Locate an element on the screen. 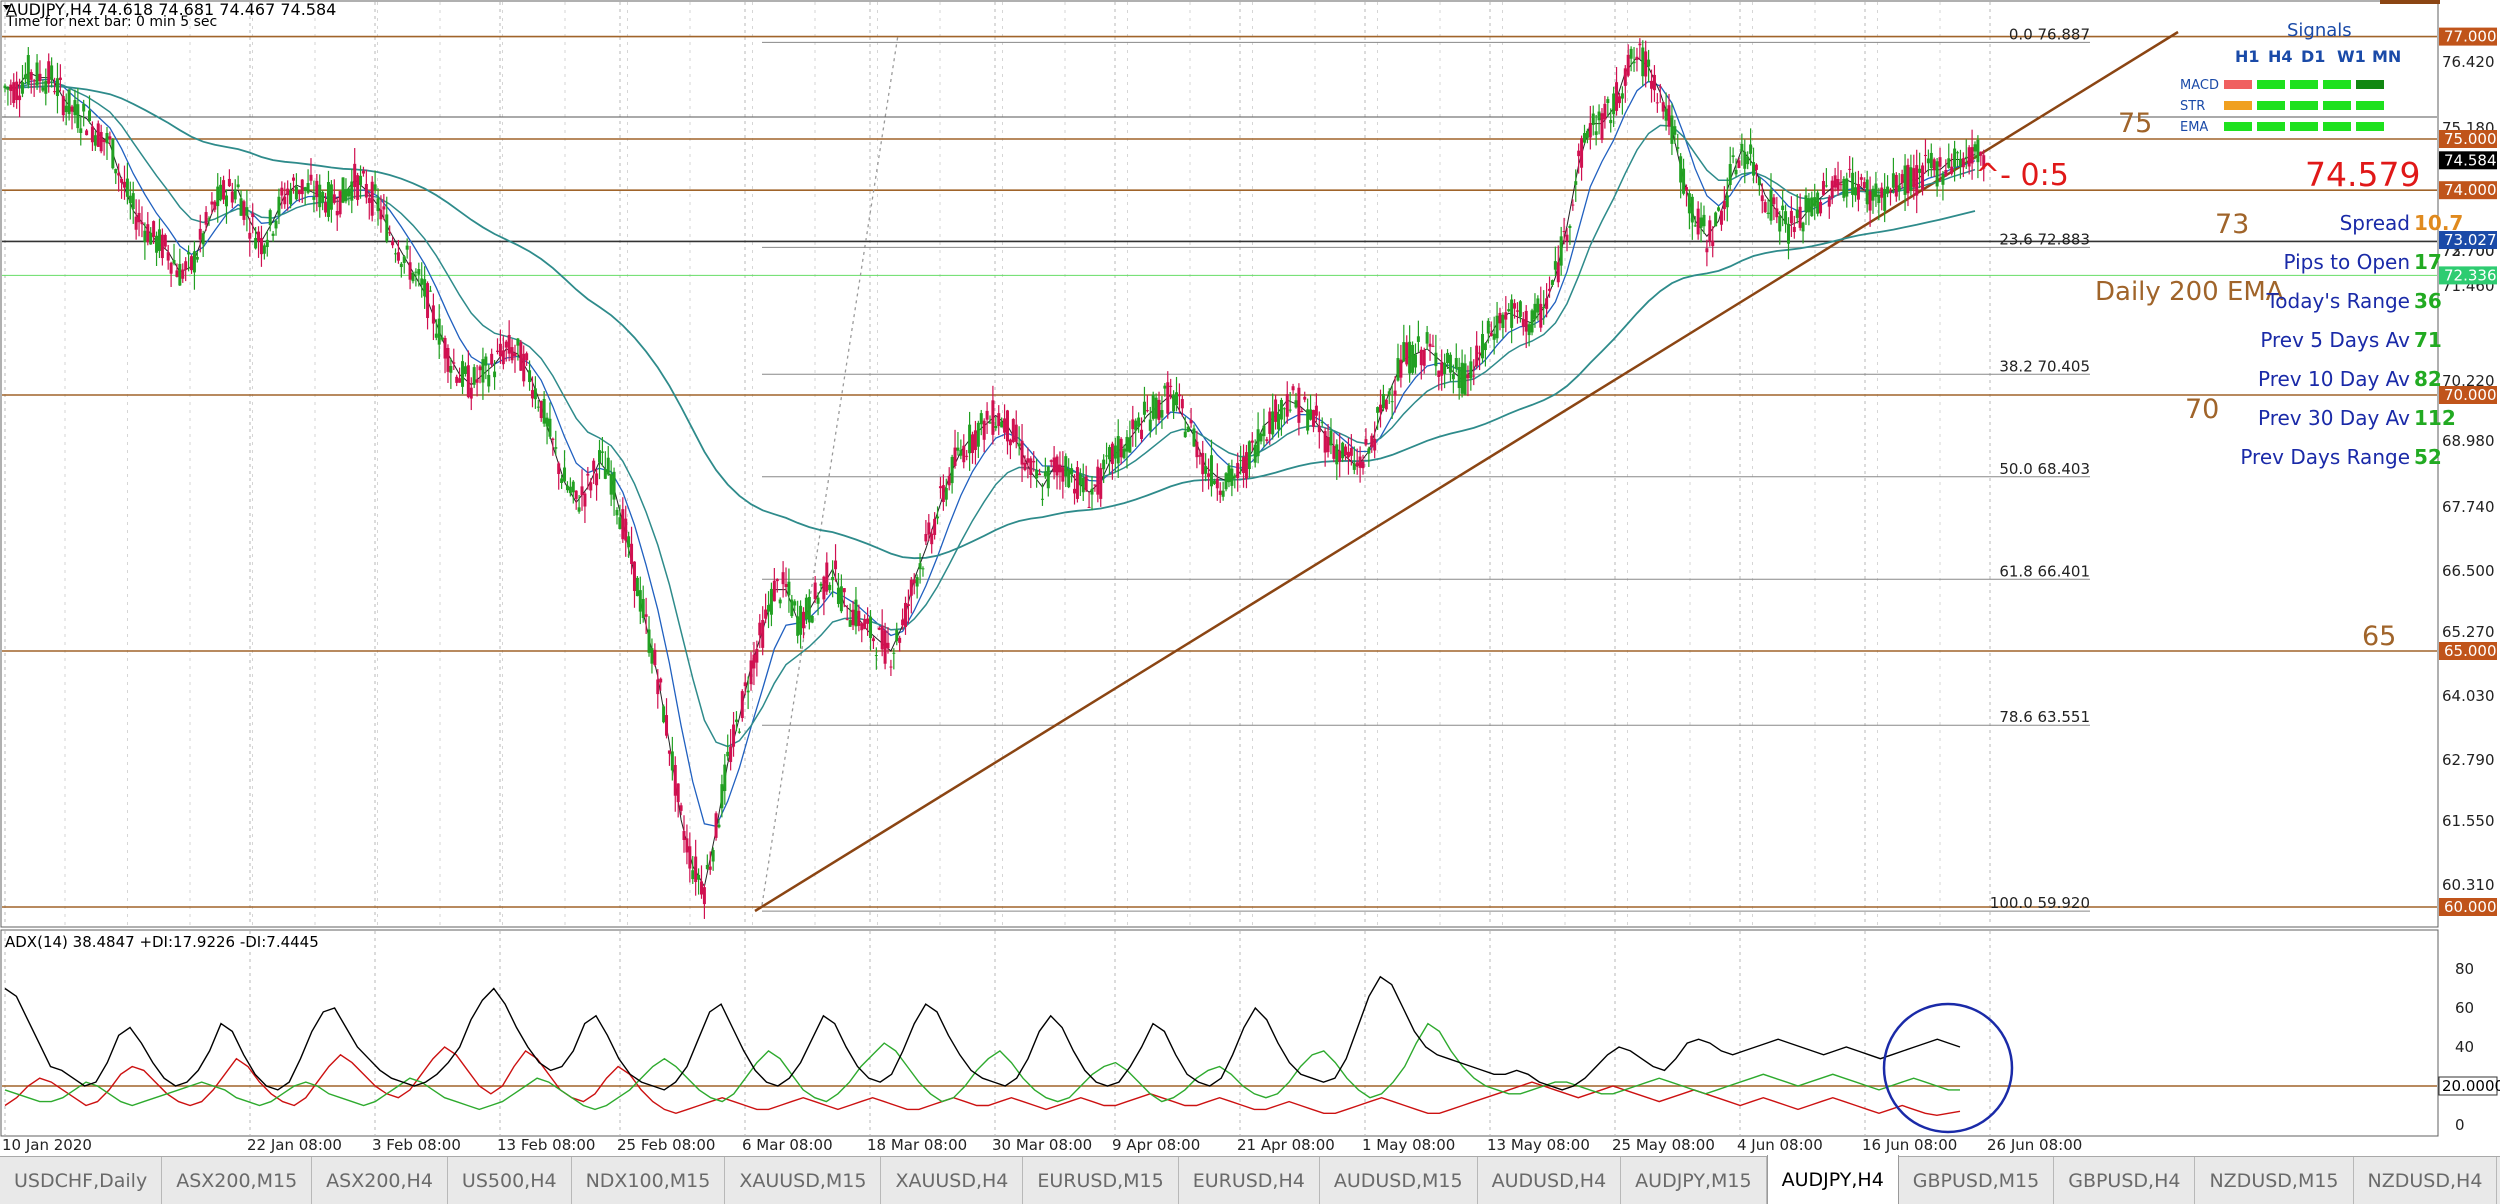 The image size is (2500, 1204). price-label: 74.000 is located at coordinates (2470, 190).